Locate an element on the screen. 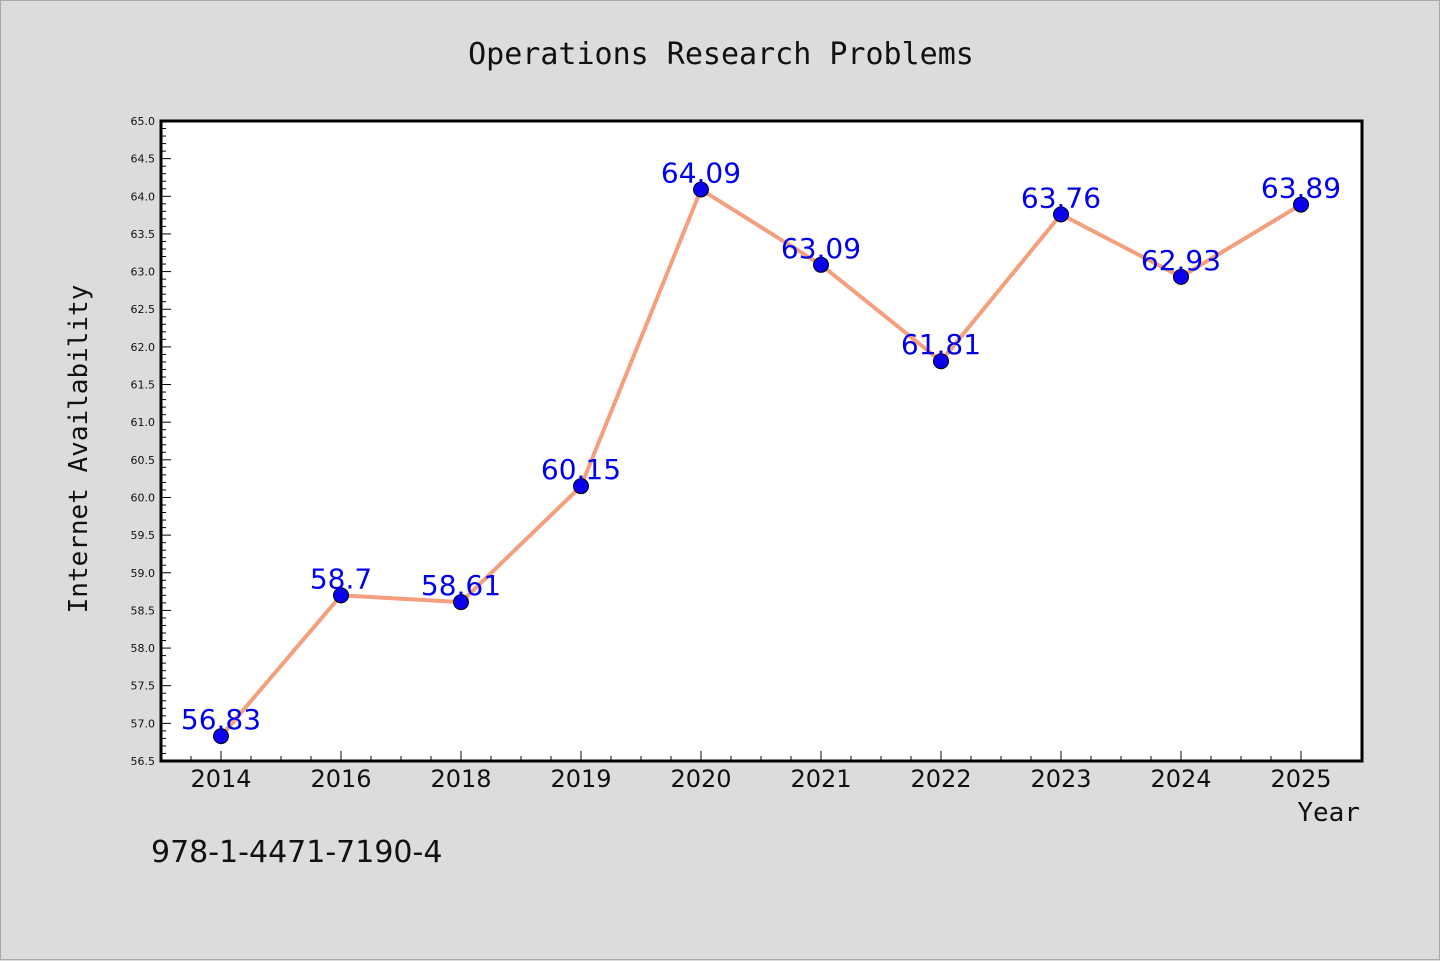 This screenshot has width=1440, height=961. x-tick-label: 2023 is located at coordinates (1060, 779).